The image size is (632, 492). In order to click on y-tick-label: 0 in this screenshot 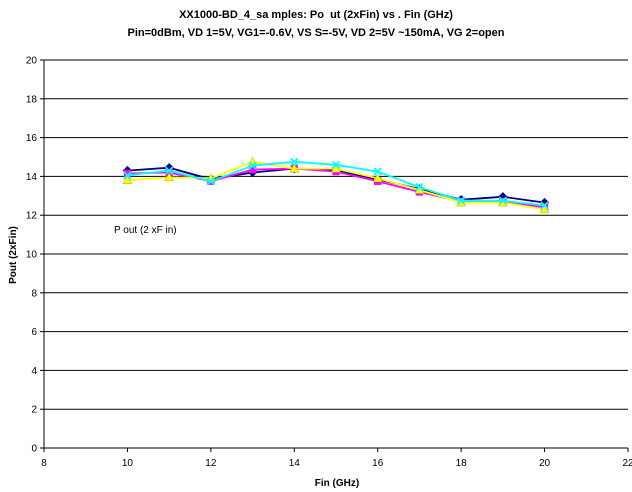, I will do `click(34, 449)`.